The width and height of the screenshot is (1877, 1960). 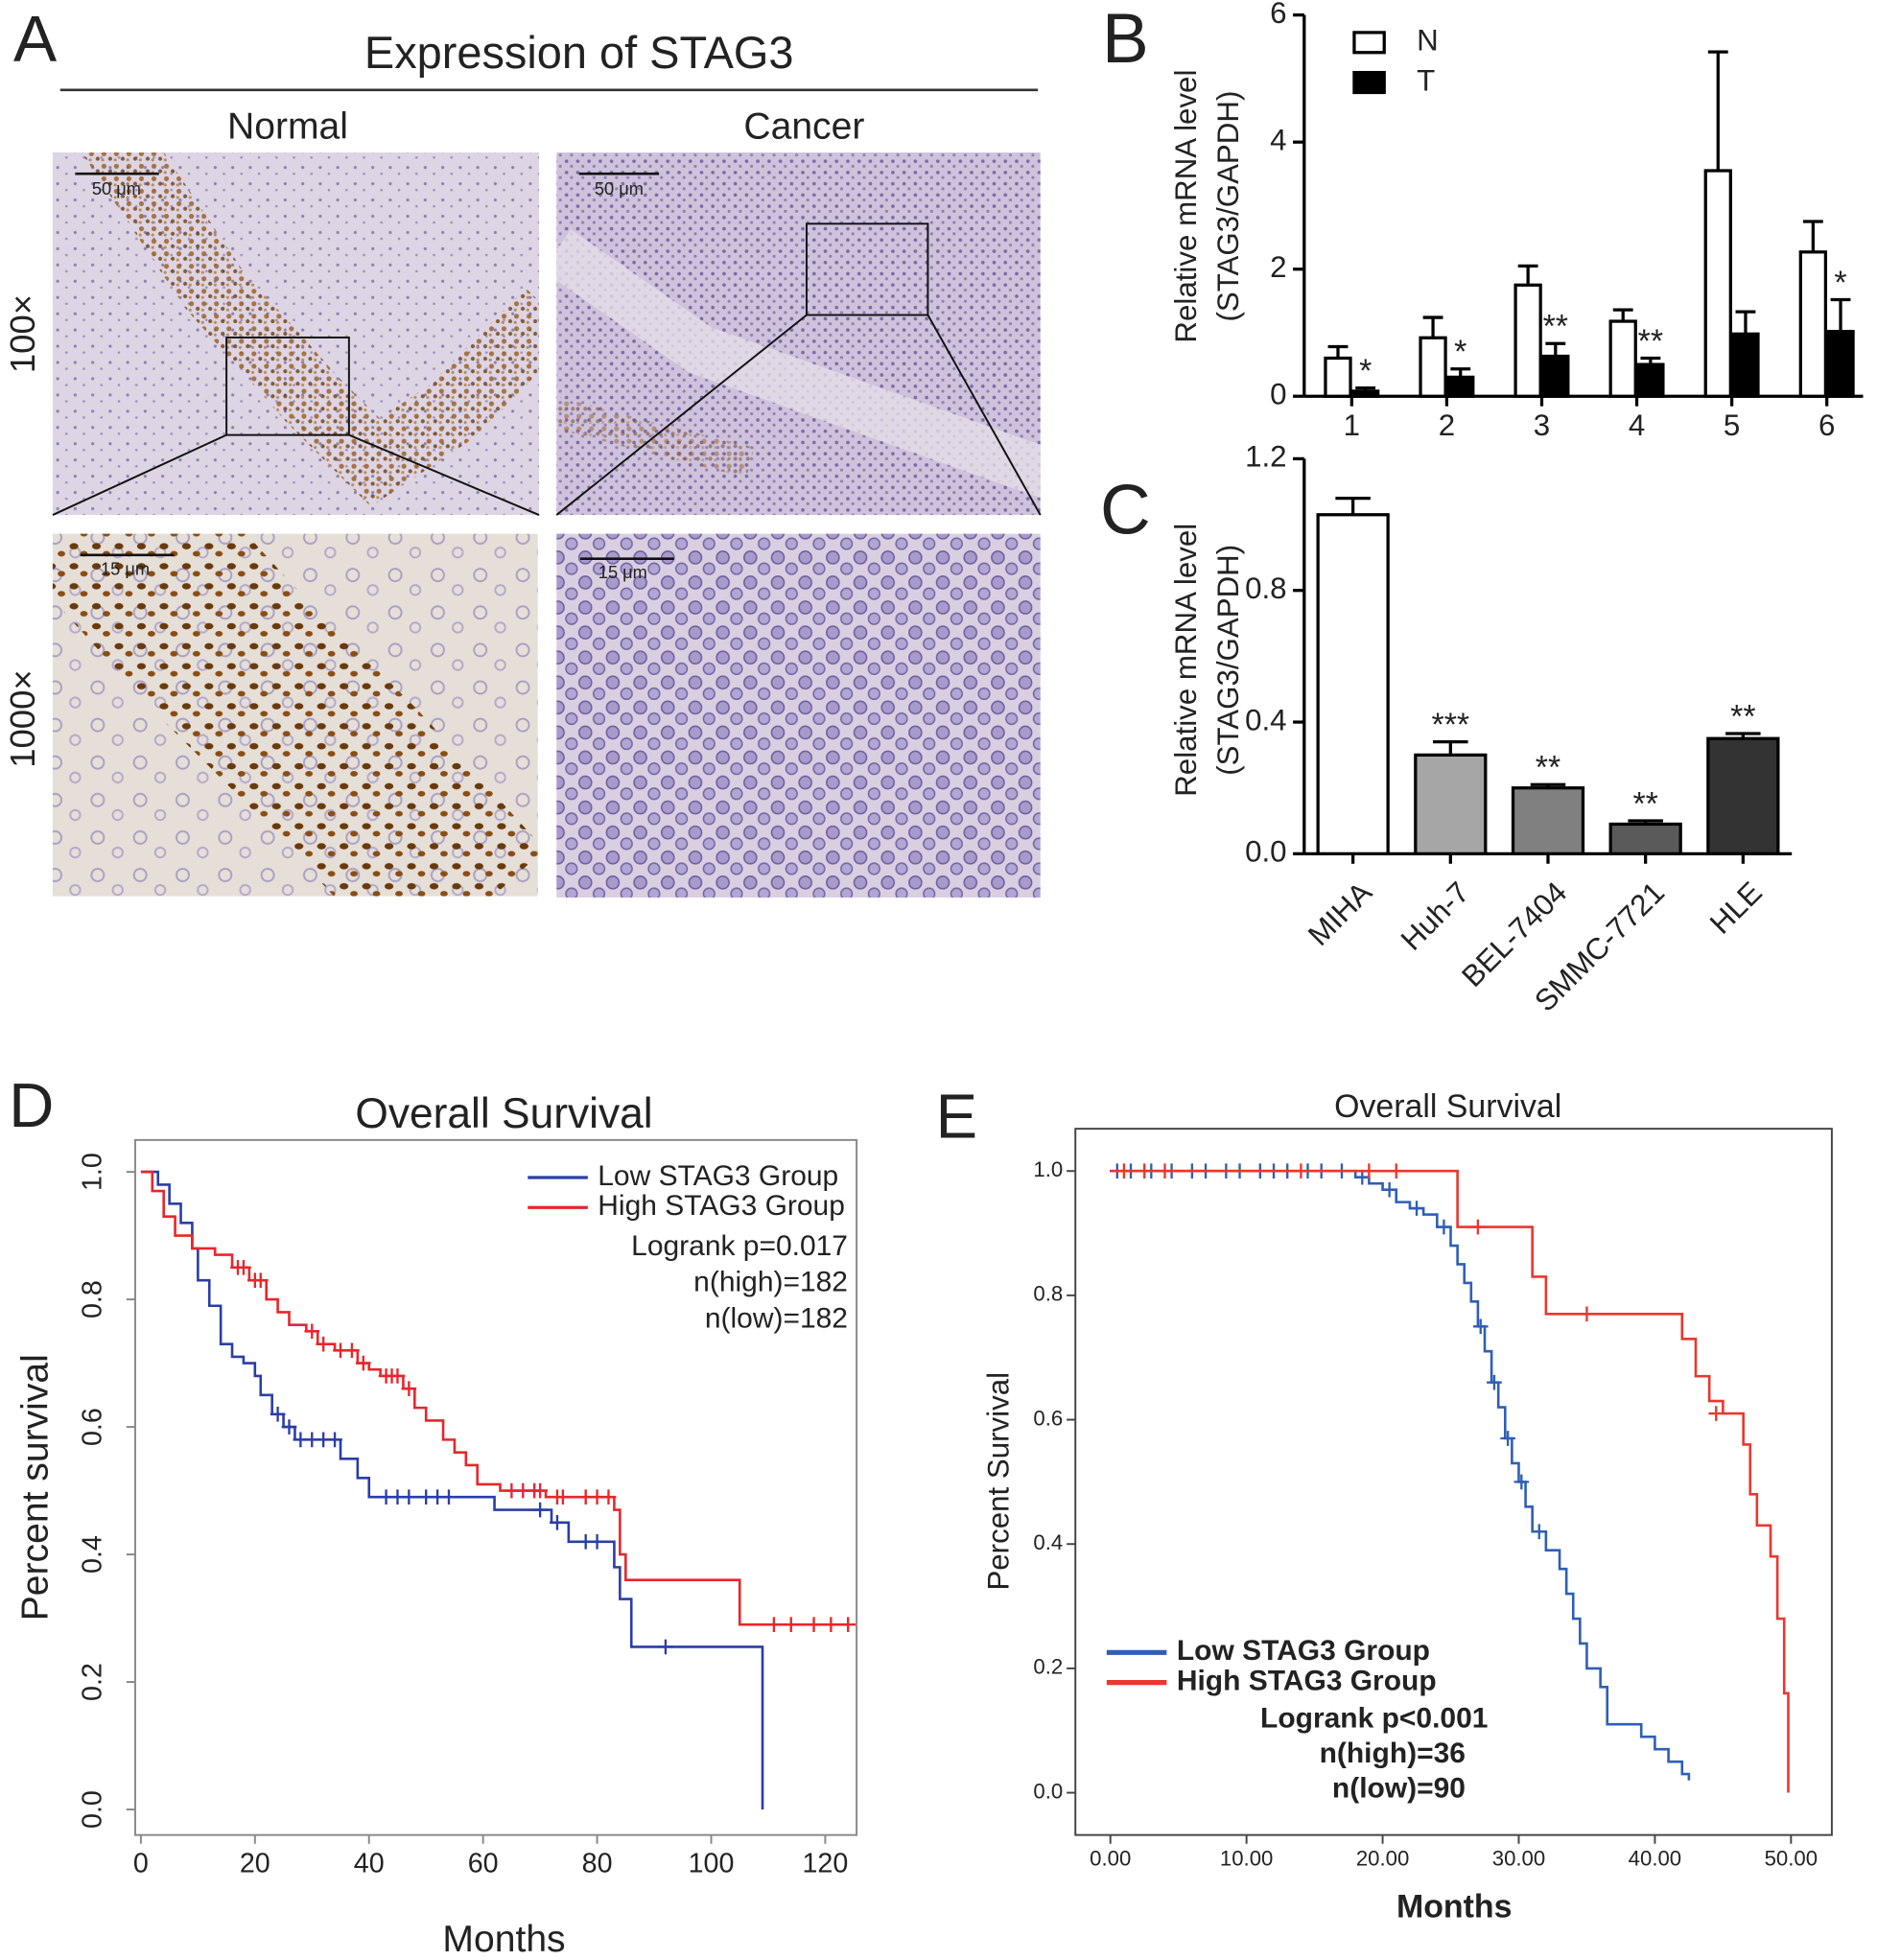 I want to click on x-tick-label: HLE, so click(x=1736, y=908).